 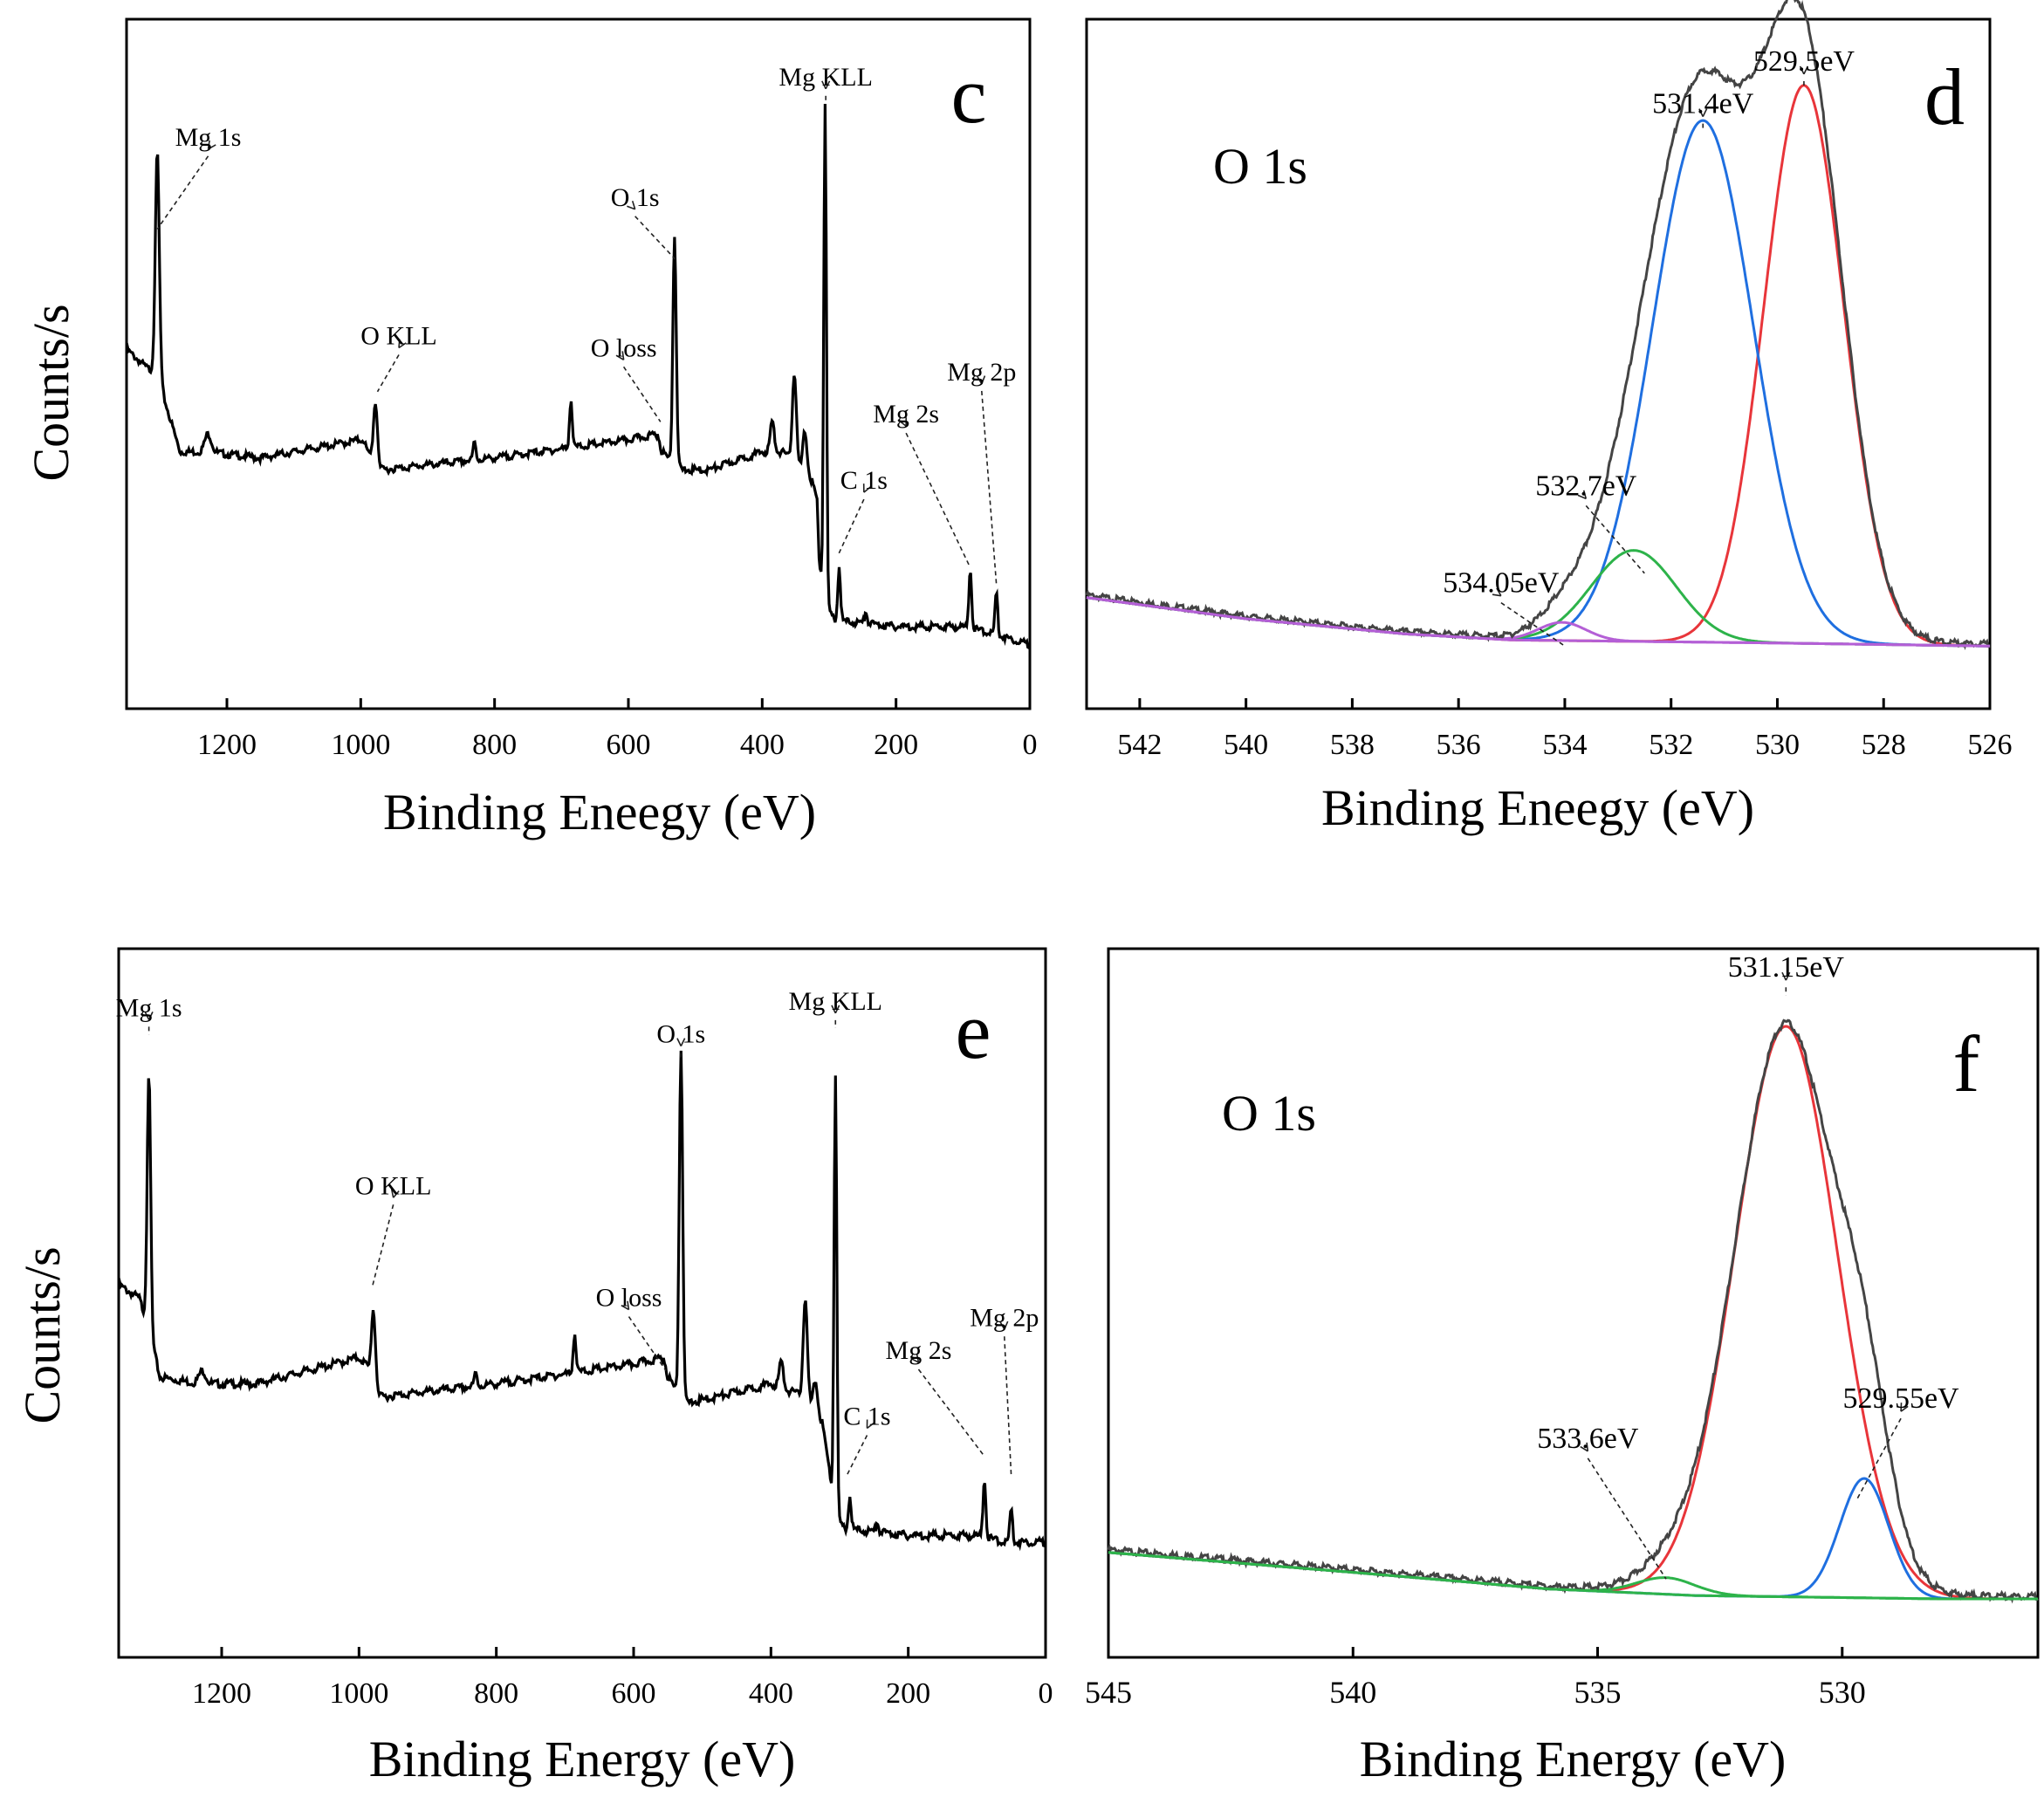 I want to click on envelope, so click(x=1573, y=1311).